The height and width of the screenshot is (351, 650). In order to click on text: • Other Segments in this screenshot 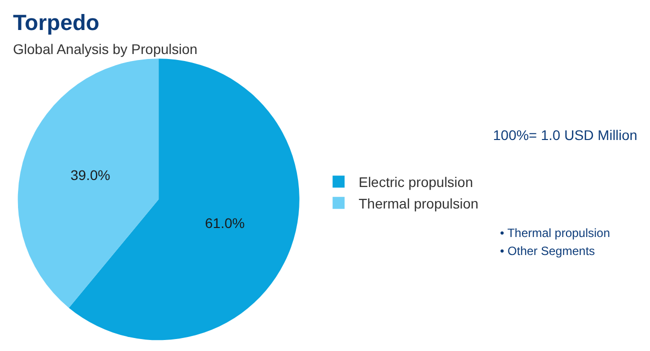, I will do `click(547, 251)`.